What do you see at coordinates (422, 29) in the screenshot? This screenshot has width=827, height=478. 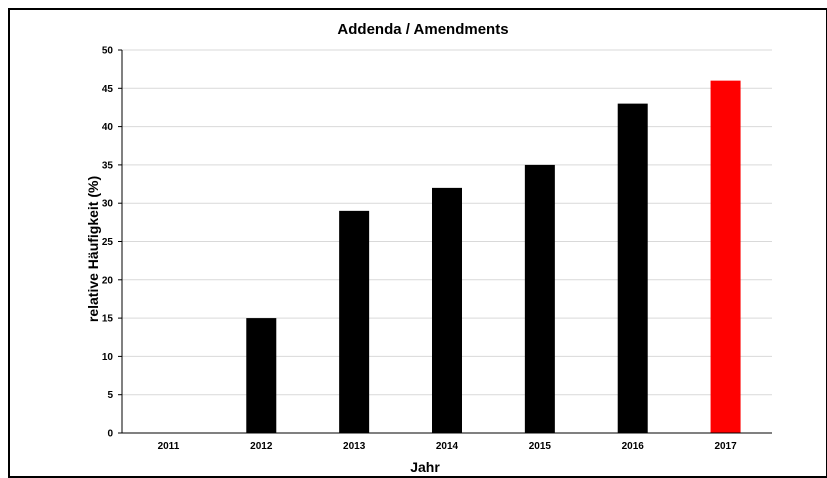 I see `chart-title: Addenda / Amendments` at bounding box center [422, 29].